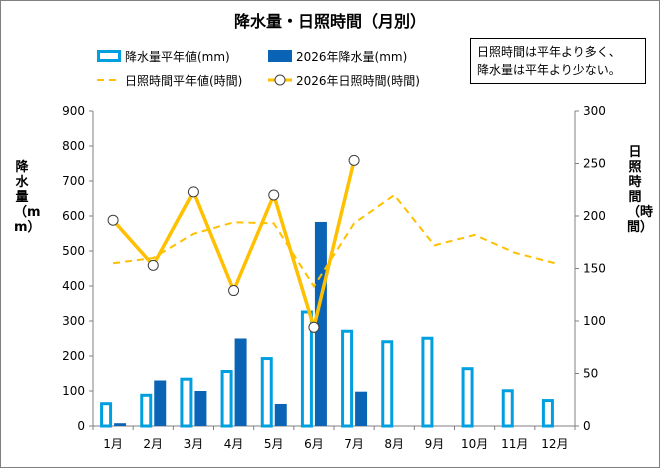 Image resolution: width=660 pixels, height=468 pixels. I want to click on y-tick-label: 400, so click(73, 286).